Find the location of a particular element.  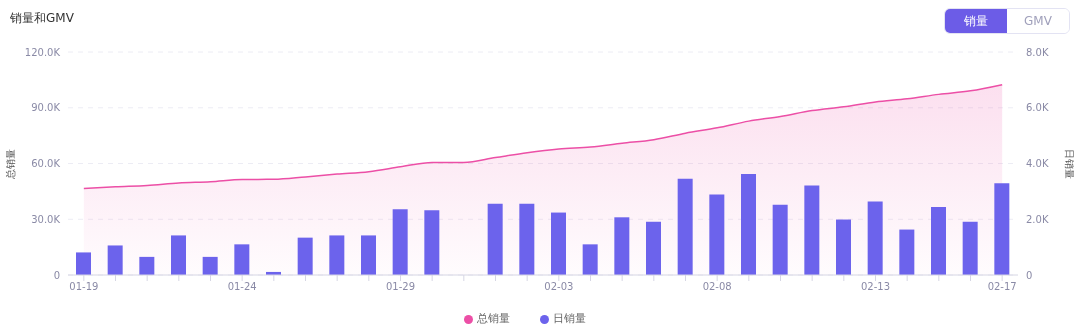

y-tick-label: 90.0K is located at coordinates (46, 108).